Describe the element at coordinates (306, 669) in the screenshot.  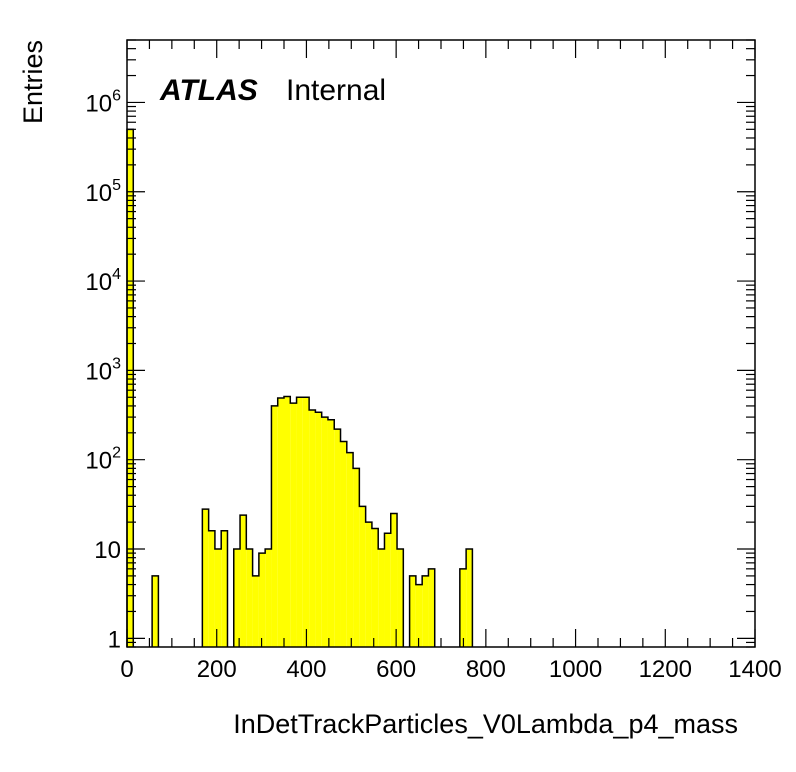
I see `x-tick-label: 400` at that location.